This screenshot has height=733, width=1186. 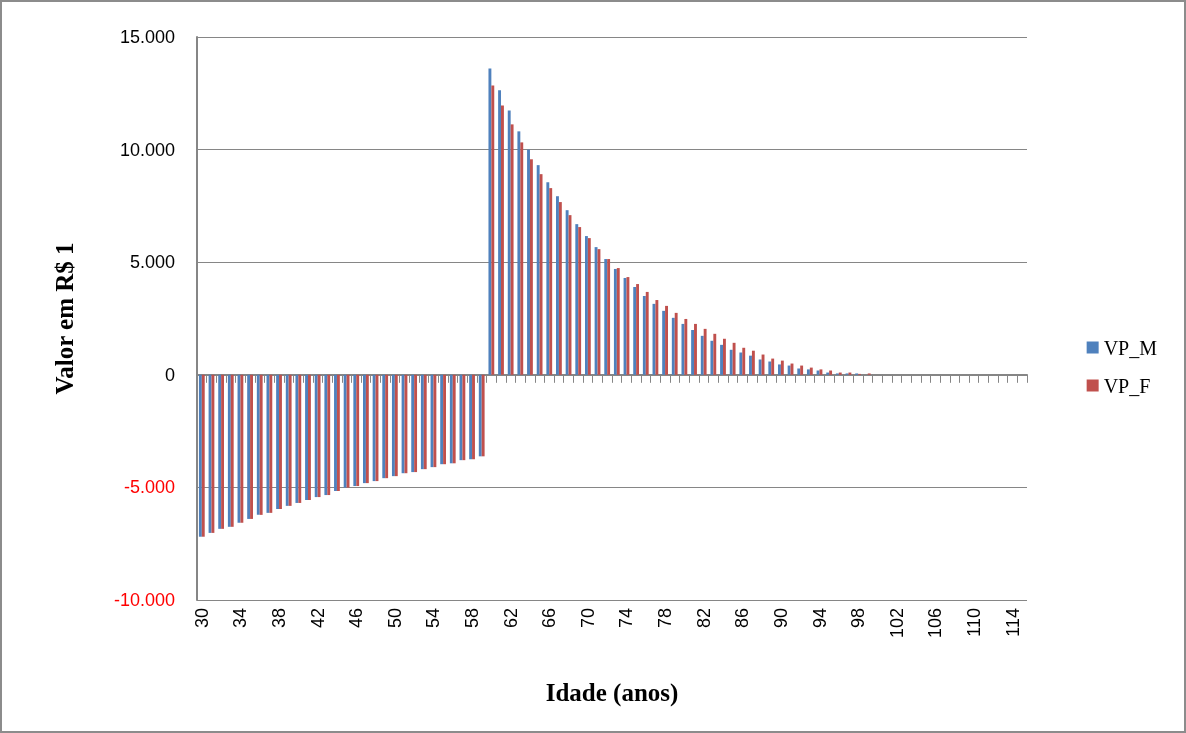 I want to click on y-axis-title: Valor em R$ 1, so click(x=64, y=318).